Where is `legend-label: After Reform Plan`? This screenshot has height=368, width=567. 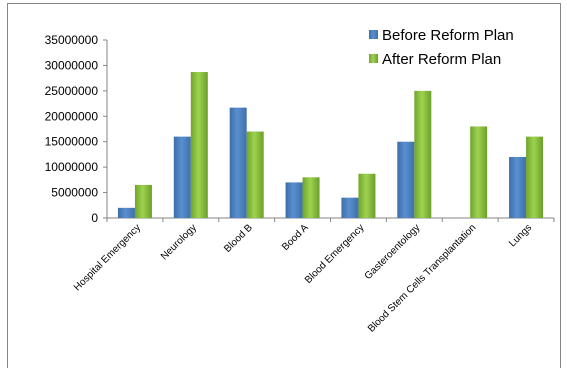
legend-label: After Reform Plan is located at coordinates (441, 59).